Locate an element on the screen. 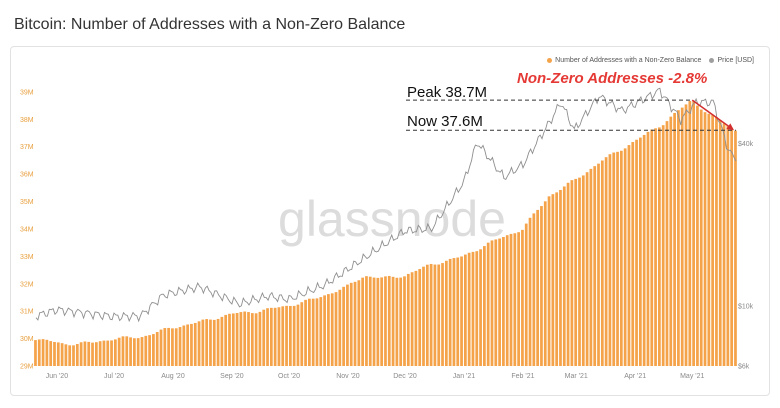  y-tick-label: 33M is located at coordinates (27, 257).